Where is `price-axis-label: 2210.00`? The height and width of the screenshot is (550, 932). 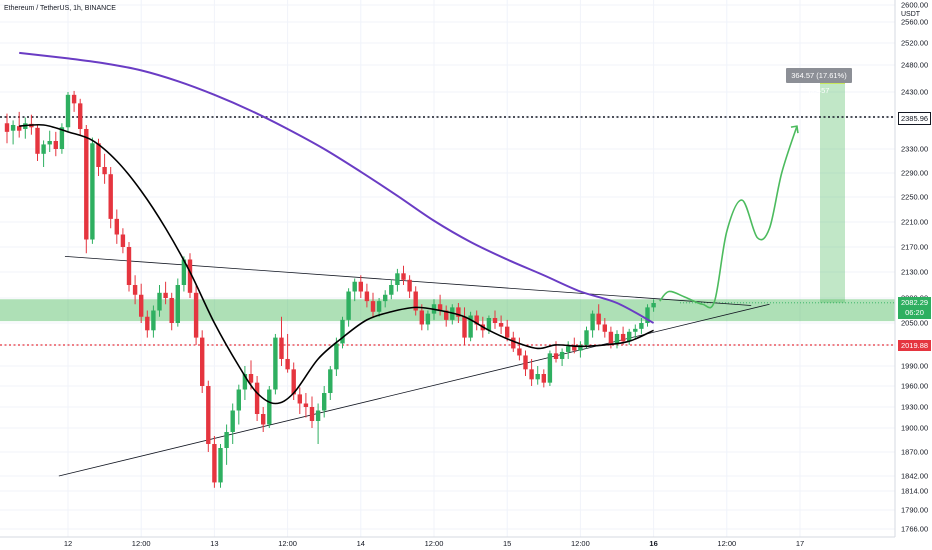
price-axis-label: 2210.00 is located at coordinates (914, 222).